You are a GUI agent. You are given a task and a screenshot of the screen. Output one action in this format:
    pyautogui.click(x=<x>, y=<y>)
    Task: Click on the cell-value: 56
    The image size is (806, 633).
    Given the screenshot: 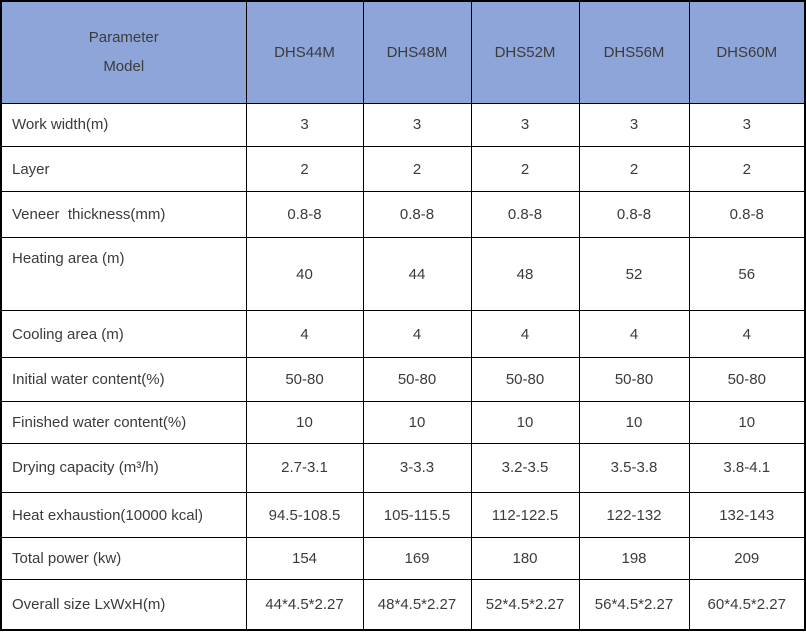 What is the action you would take?
    pyautogui.click(x=747, y=274)
    